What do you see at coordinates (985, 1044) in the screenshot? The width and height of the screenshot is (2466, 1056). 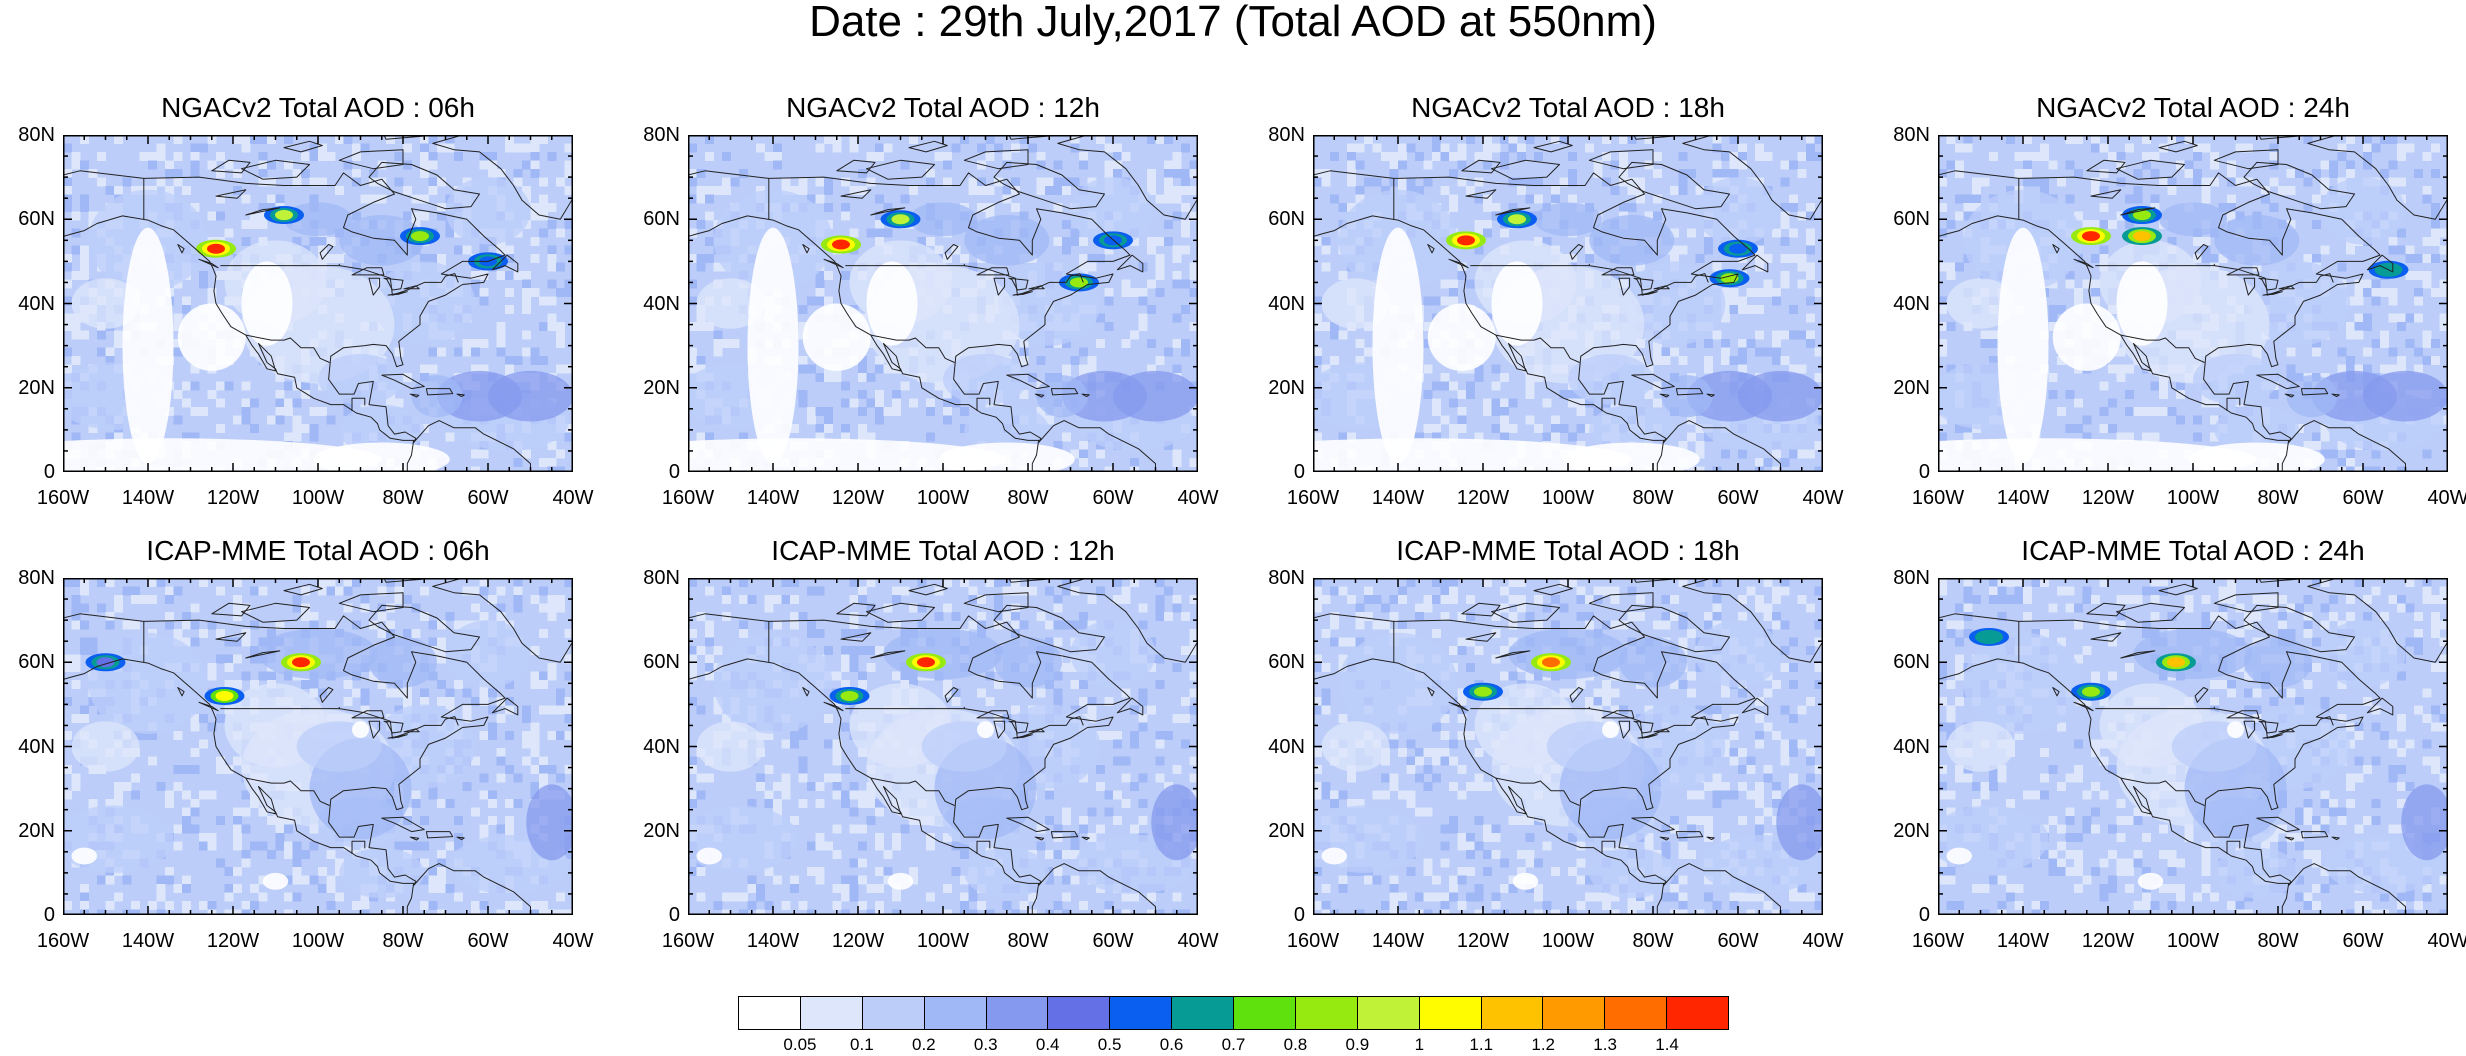 I see `colorbar-label: 0.3` at bounding box center [985, 1044].